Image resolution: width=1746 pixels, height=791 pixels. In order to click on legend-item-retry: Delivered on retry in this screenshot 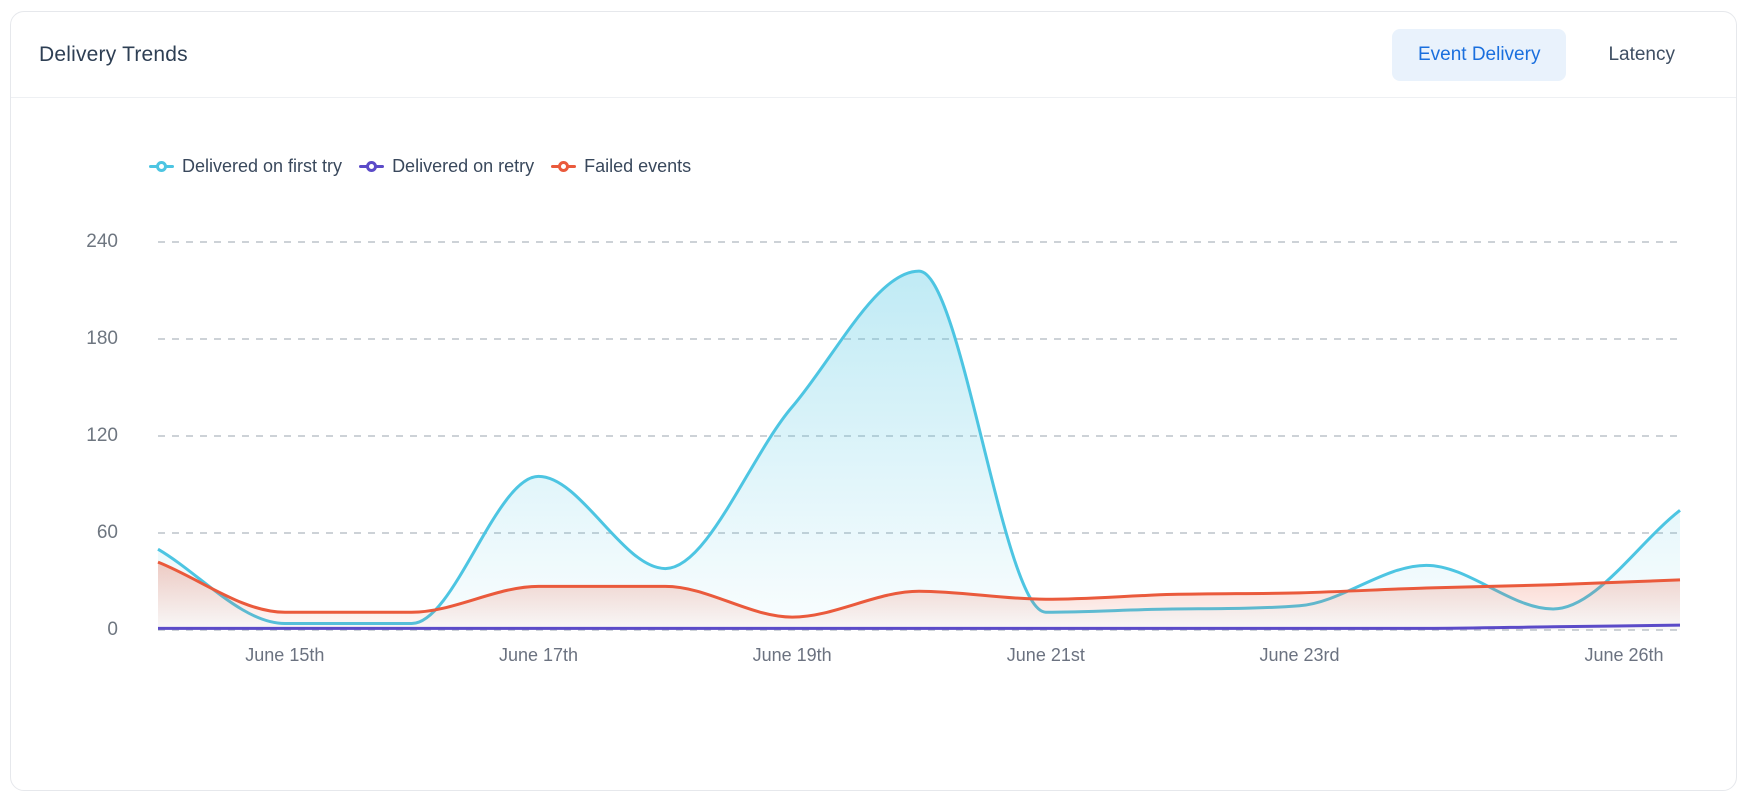, I will do `click(446, 166)`.